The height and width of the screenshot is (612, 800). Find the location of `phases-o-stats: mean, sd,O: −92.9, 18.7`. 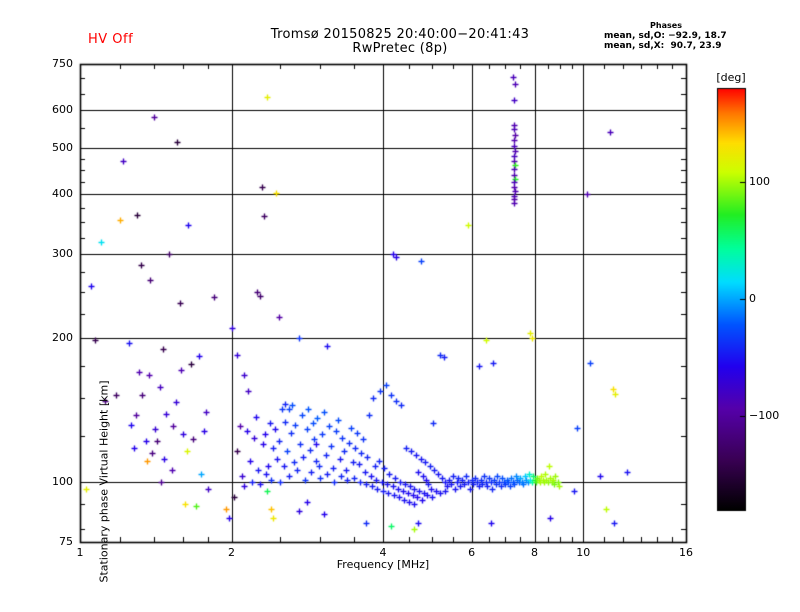

phases-o-stats: mean, sd,O: −92.9, 18.7 is located at coordinates (665, 36).